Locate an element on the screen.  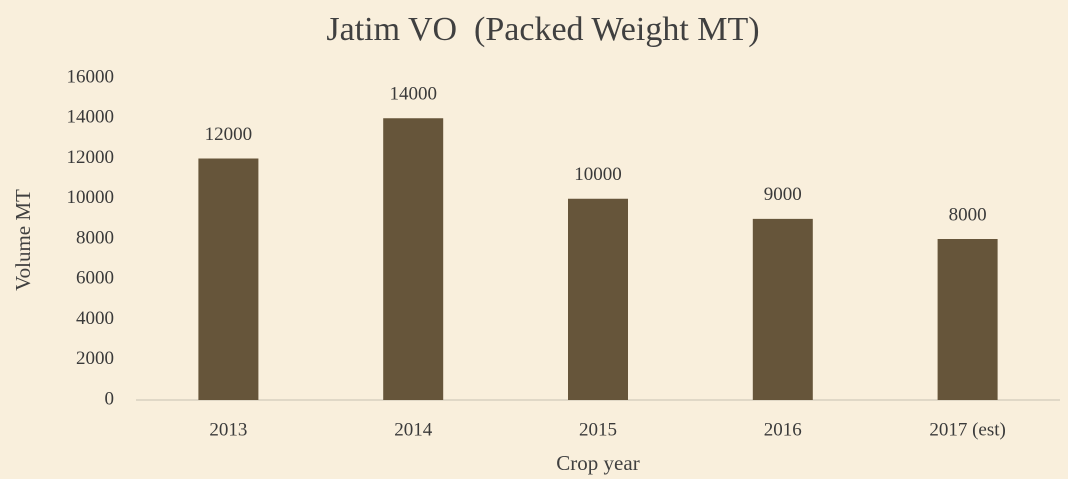
data-label: 10000 is located at coordinates (598, 174).